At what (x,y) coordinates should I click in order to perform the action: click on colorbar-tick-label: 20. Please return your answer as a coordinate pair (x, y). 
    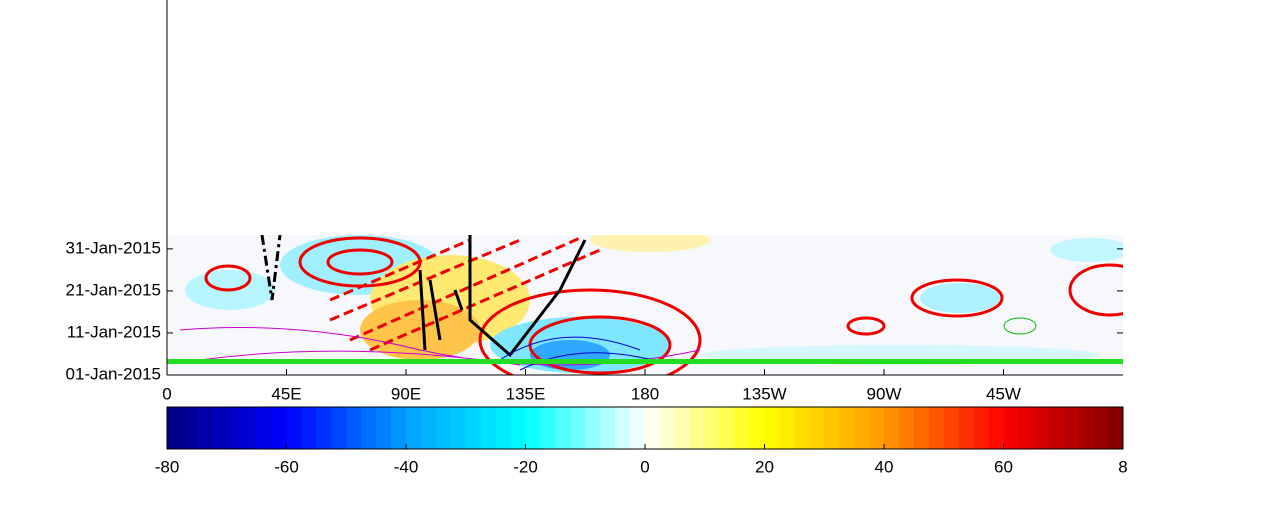
    Looking at the image, I should click on (764, 466).